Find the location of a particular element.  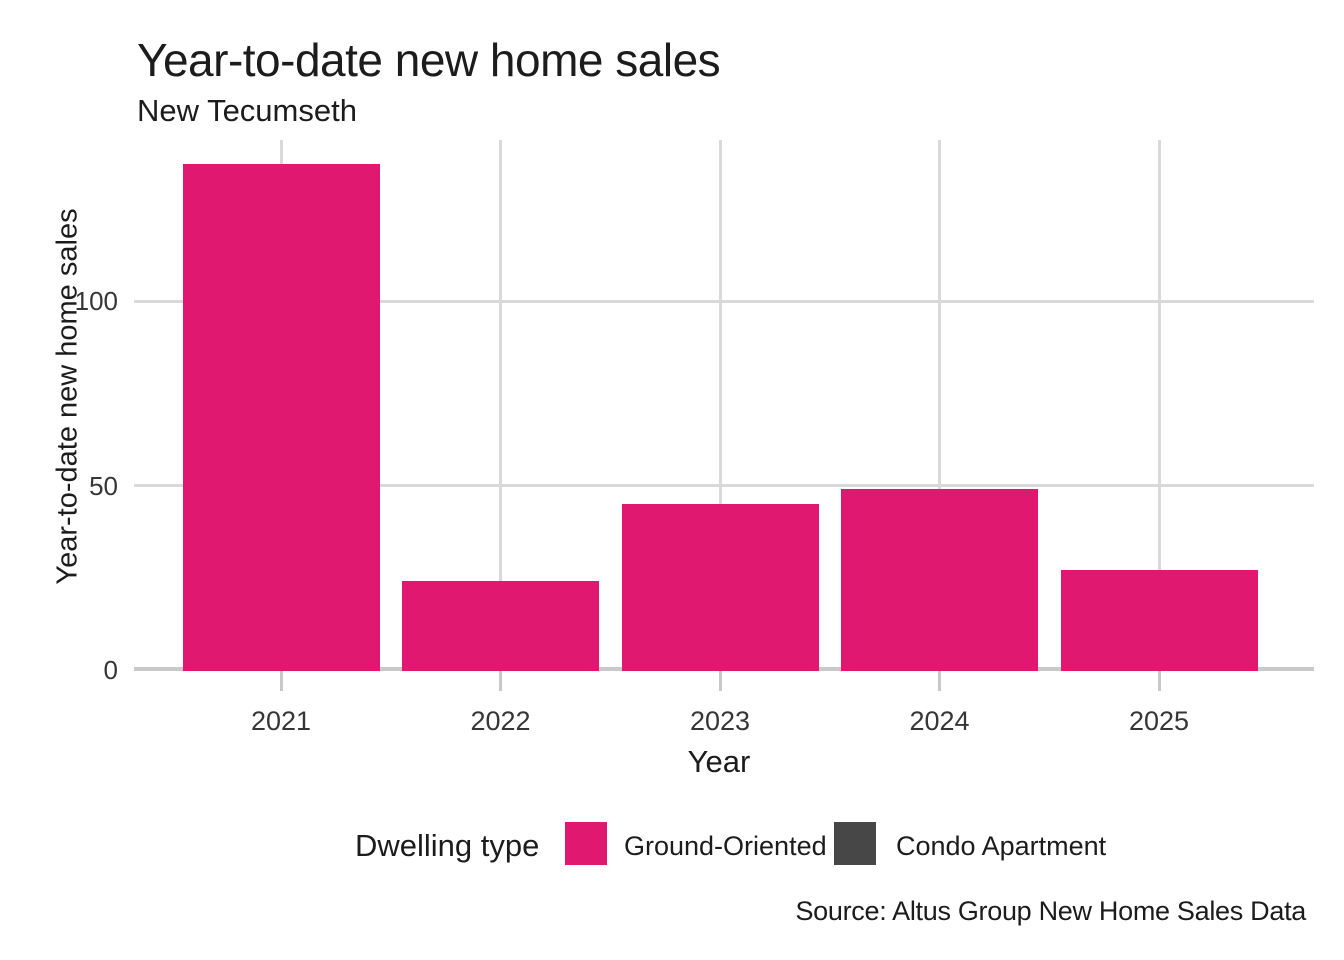

legend-swatch-ground-oriented is located at coordinates (586, 843).